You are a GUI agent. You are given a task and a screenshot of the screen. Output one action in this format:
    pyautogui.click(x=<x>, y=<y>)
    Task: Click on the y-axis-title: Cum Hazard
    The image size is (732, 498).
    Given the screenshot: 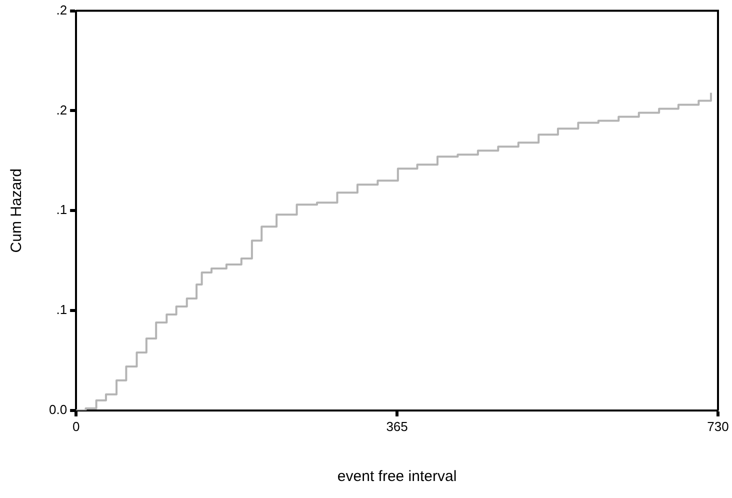 What is the action you would take?
    pyautogui.click(x=17, y=210)
    